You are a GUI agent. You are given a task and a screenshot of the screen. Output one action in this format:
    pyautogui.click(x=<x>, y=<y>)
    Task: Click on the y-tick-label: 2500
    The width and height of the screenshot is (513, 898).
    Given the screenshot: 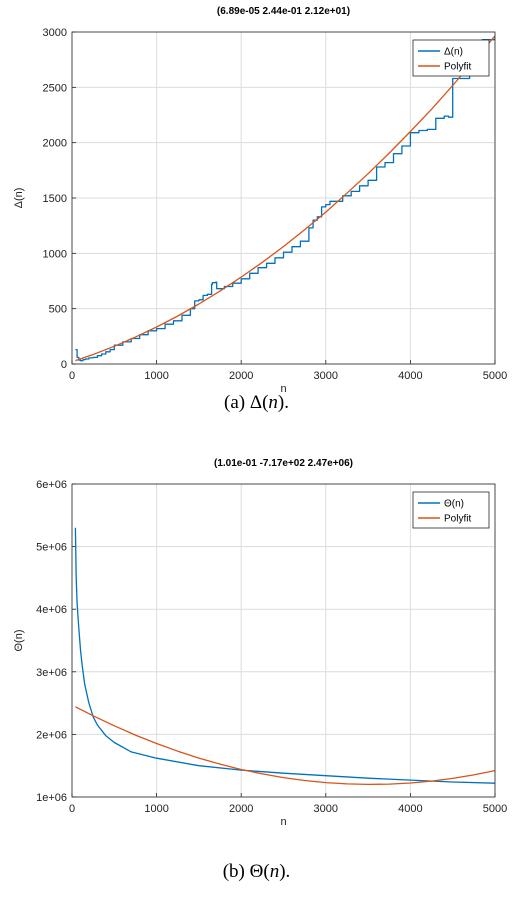 What is the action you would take?
    pyautogui.click(x=55, y=88)
    